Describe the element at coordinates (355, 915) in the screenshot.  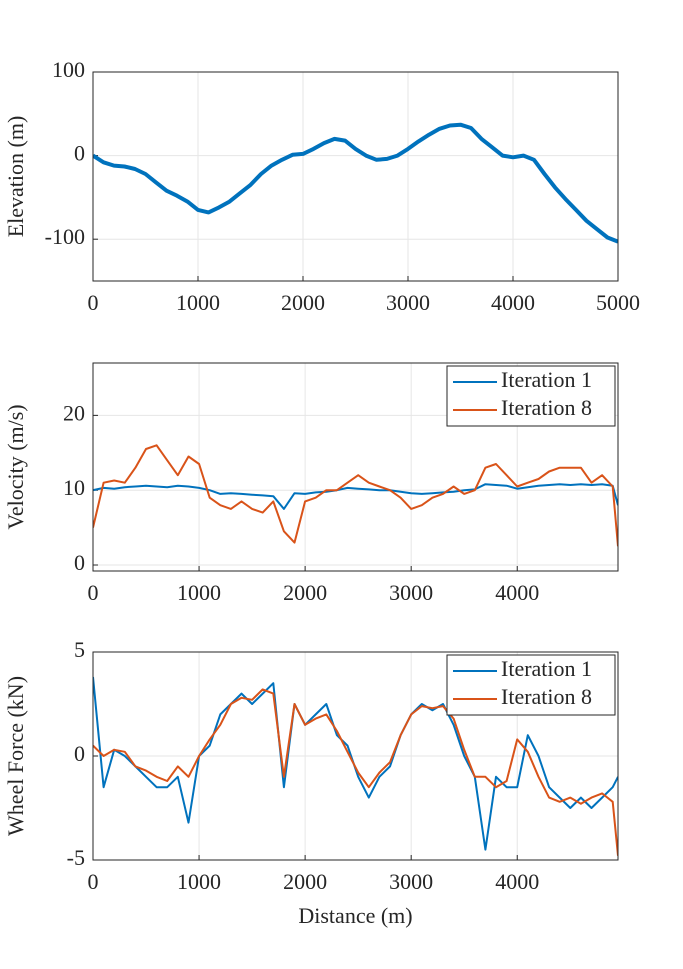
I see `x-axis-label: Distance (m)` at that location.